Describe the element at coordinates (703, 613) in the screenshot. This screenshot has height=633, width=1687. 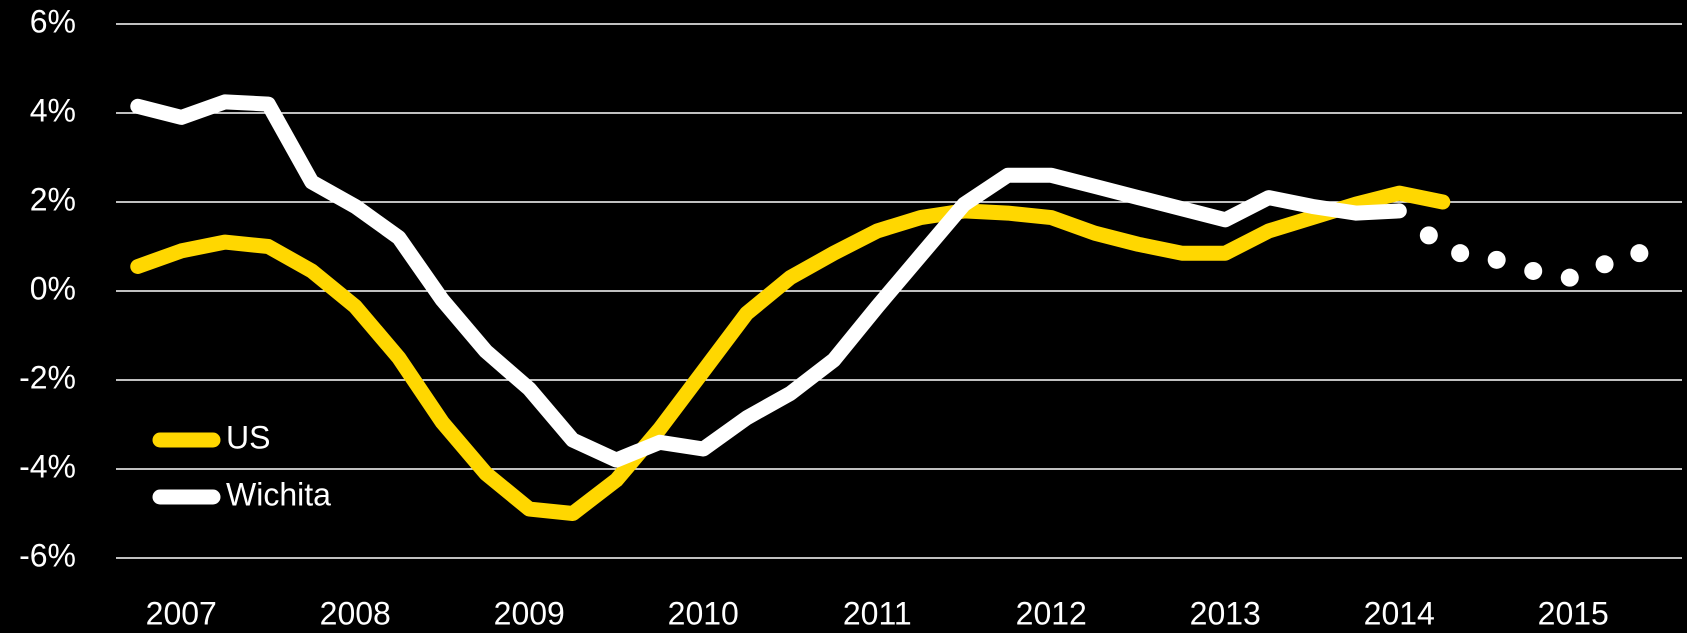
I see `x-tick-label: 2010` at that location.